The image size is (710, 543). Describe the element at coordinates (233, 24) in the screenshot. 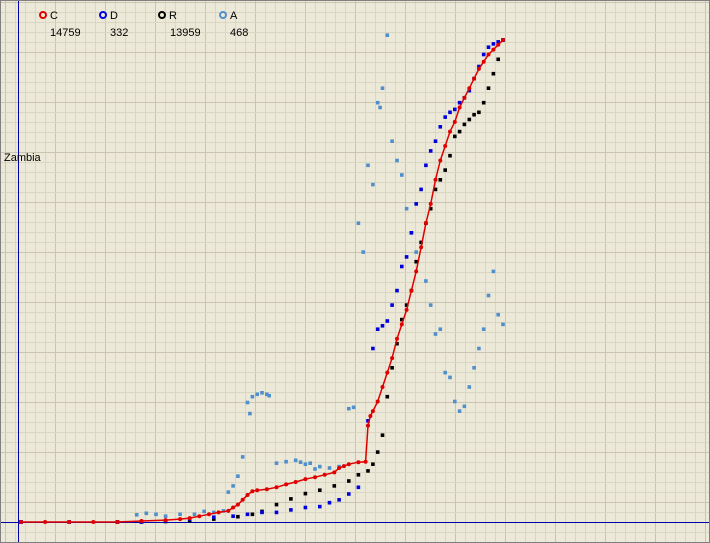

I see `legend-item-a: A 468` at that location.